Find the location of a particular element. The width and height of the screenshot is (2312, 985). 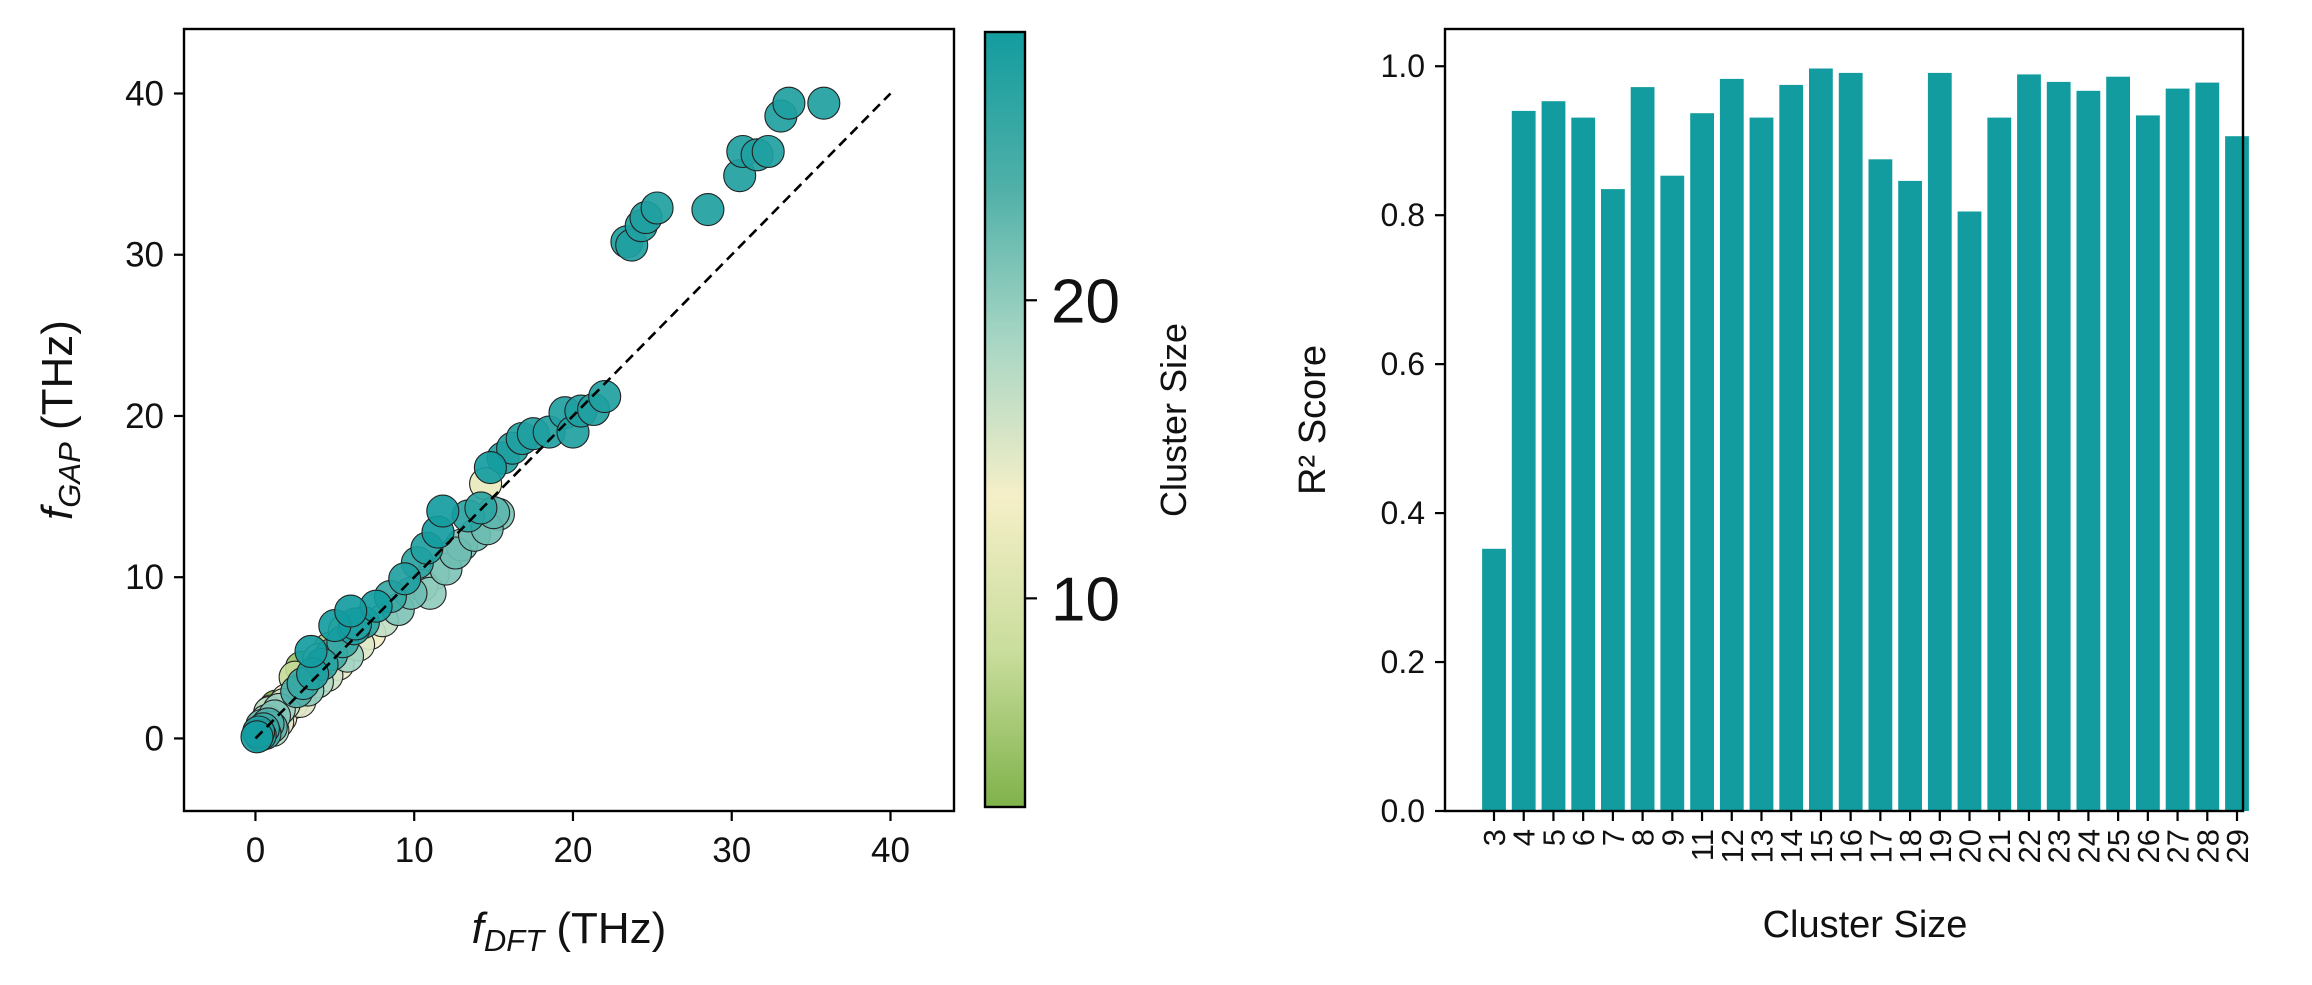

scatter-x-label-unit: (THz) is located at coordinates (605, 928).